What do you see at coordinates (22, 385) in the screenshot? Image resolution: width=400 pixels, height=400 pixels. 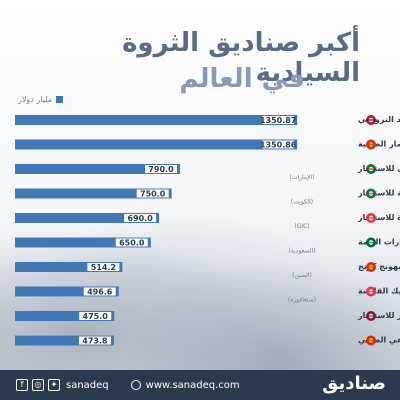 I see `facebook-icon: f` at bounding box center [22, 385].